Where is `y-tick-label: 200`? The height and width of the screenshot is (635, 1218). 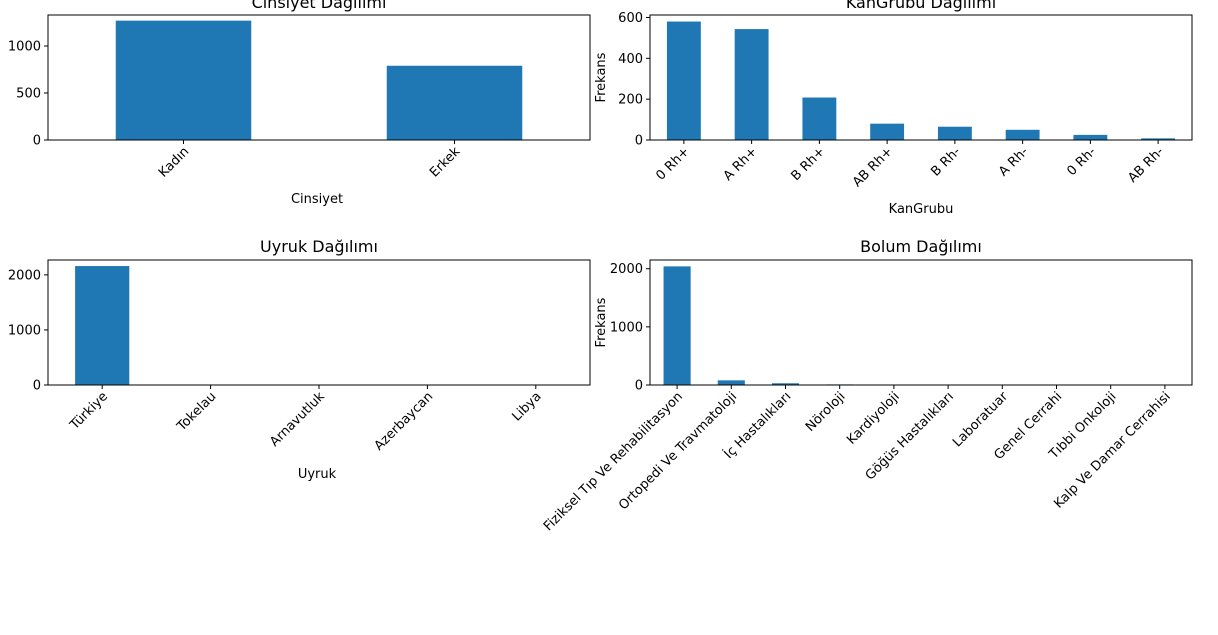 y-tick-label: 200 is located at coordinates (630, 100).